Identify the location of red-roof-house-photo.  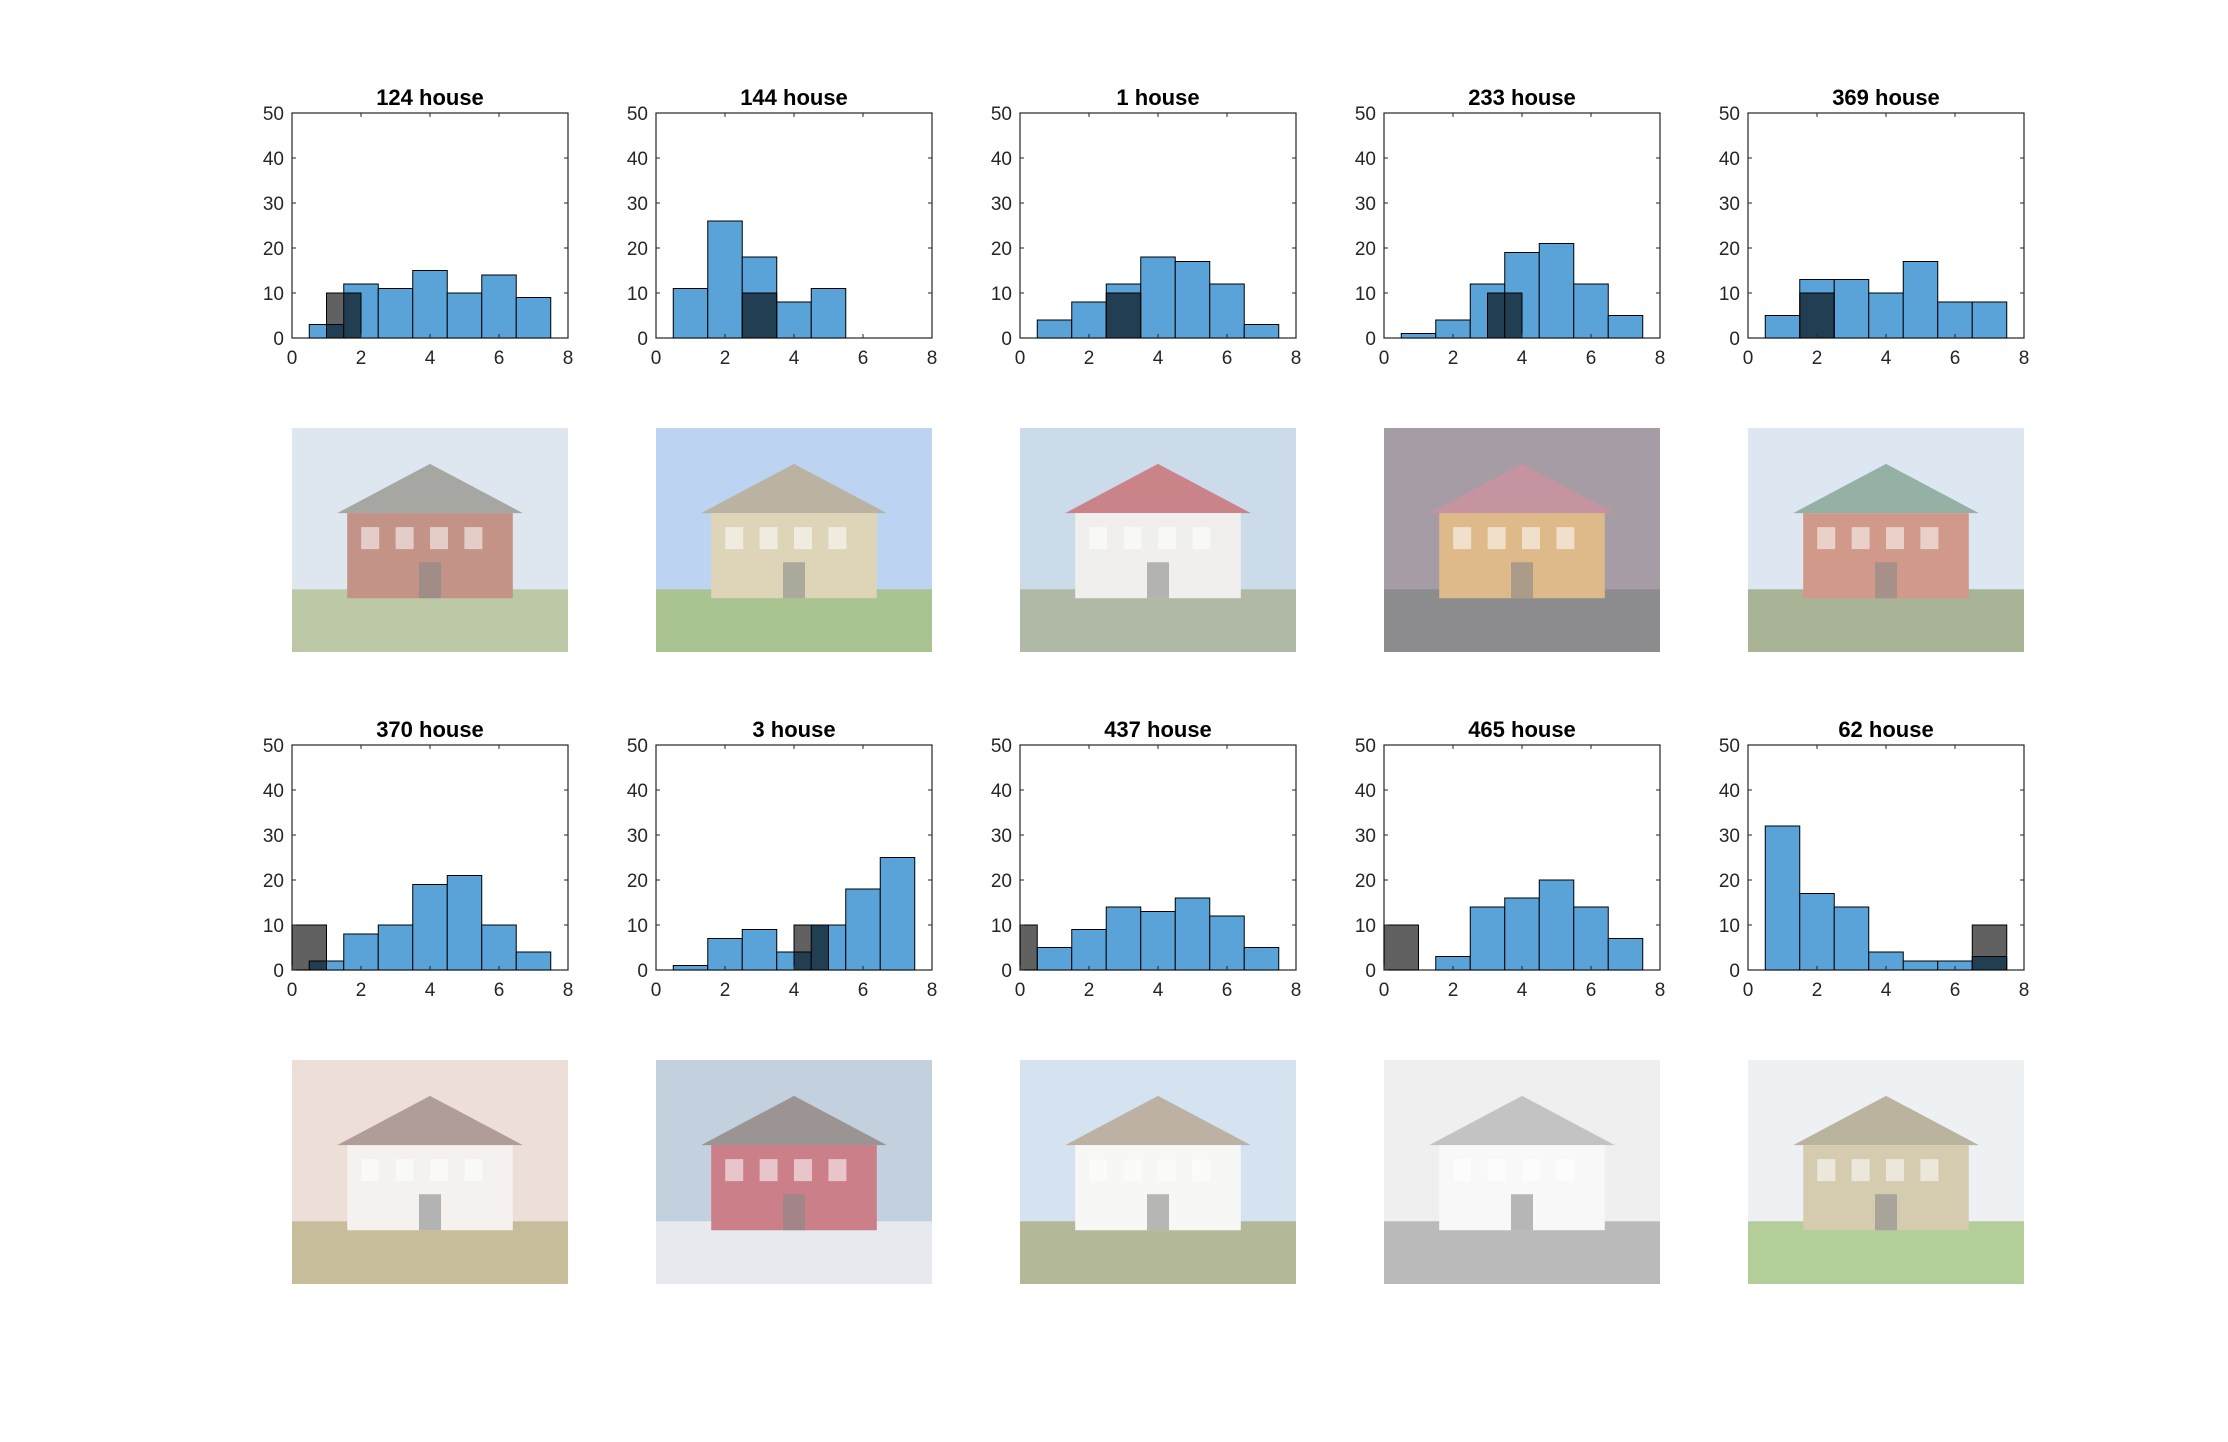
(1158, 540).